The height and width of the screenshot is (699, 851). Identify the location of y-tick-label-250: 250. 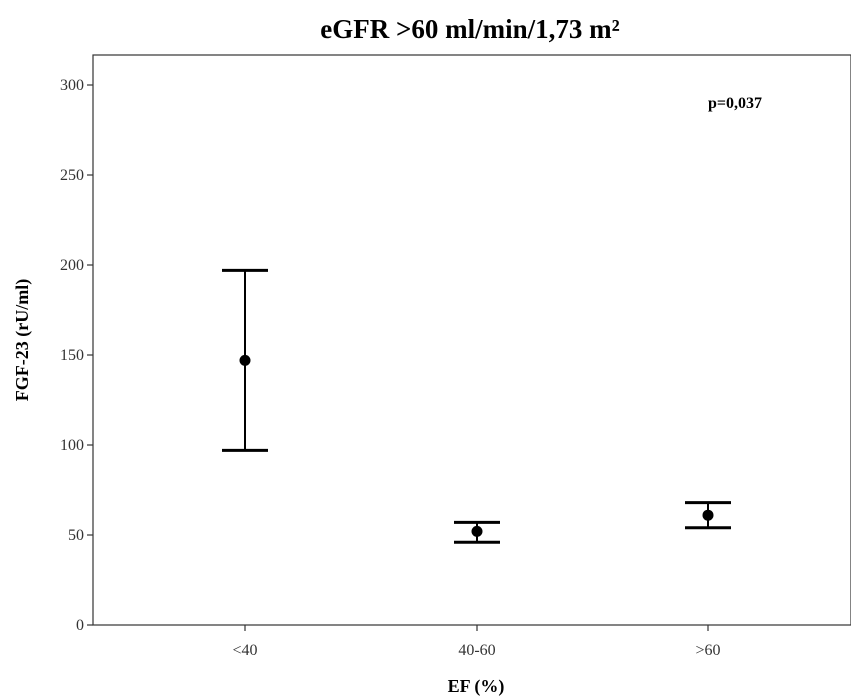
(72, 175).